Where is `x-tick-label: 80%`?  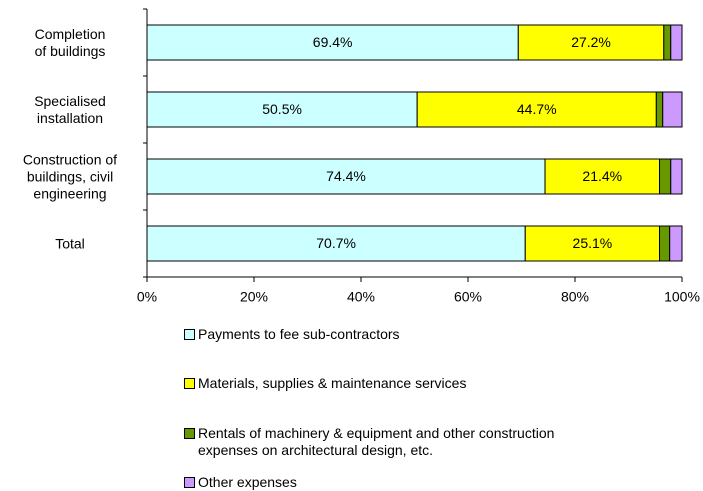
x-tick-label: 80% is located at coordinates (575, 297).